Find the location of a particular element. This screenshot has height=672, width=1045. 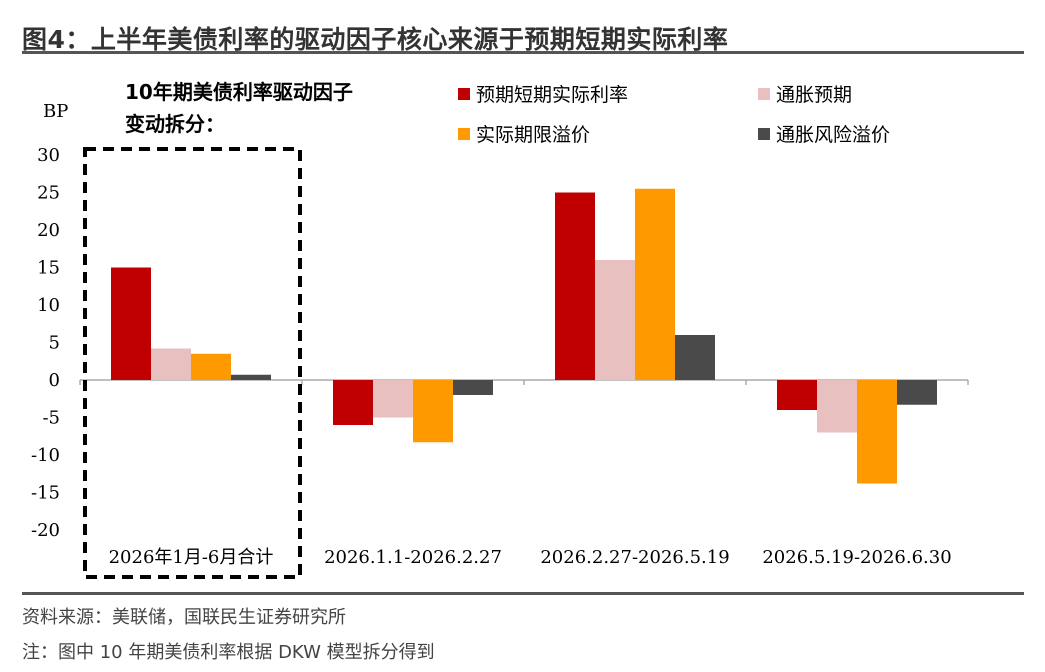

y-tick-label: -10 is located at coordinates (45, 455).